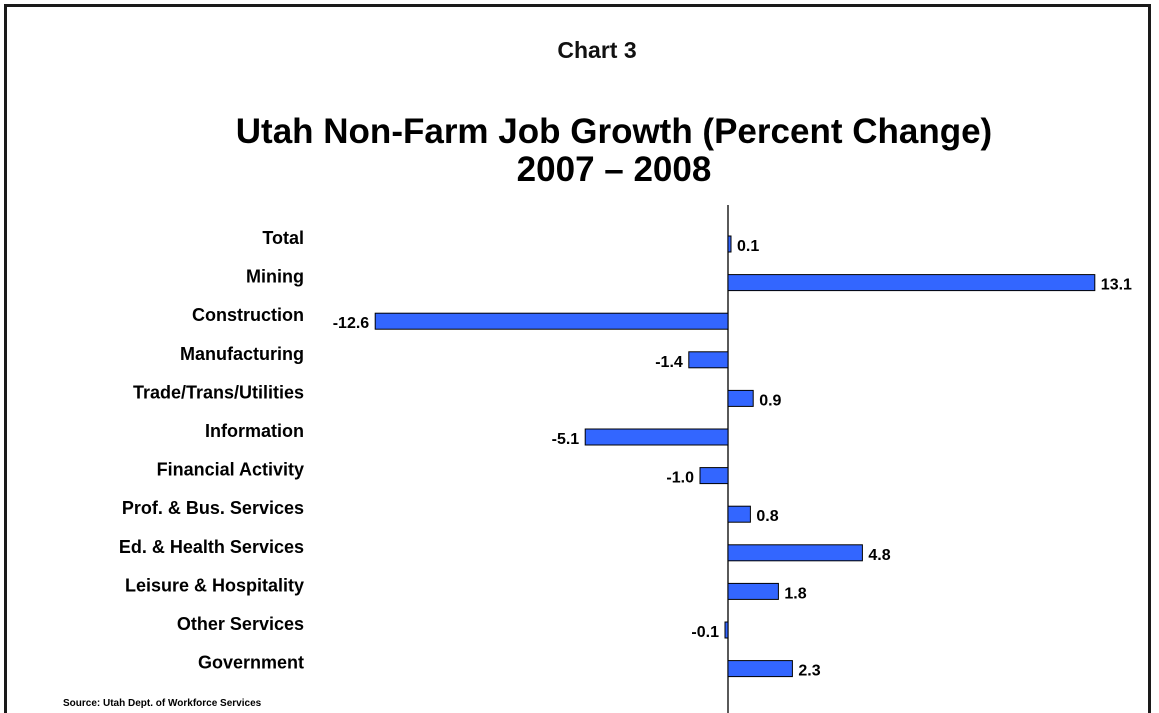 This screenshot has width=1159, height=713. What do you see at coordinates (242, 354) in the screenshot?
I see `category-label-manufacturing: Manufacturing` at bounding box center [242, 354].